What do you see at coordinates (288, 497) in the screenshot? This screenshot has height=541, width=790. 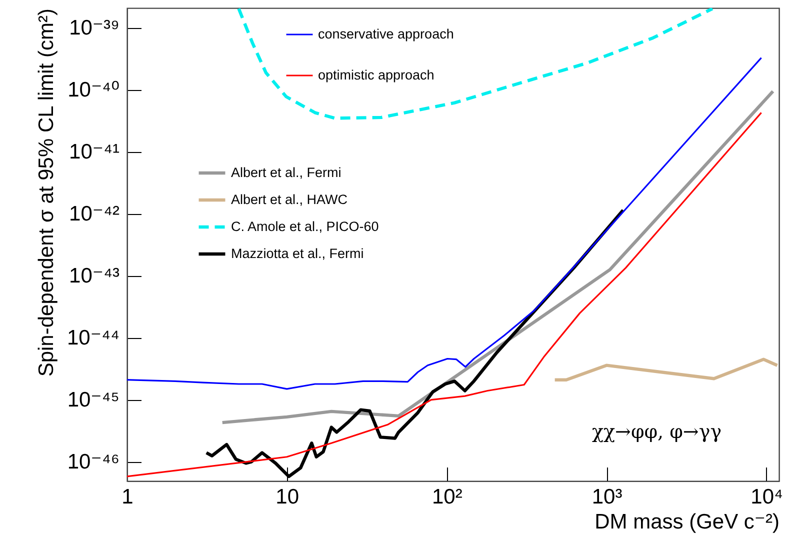 I see `x-tick-label: 10` at bounding box center [288, 497].